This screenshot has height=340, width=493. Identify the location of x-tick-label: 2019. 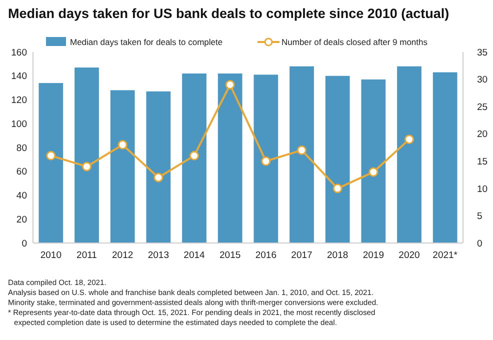
(373, 255).